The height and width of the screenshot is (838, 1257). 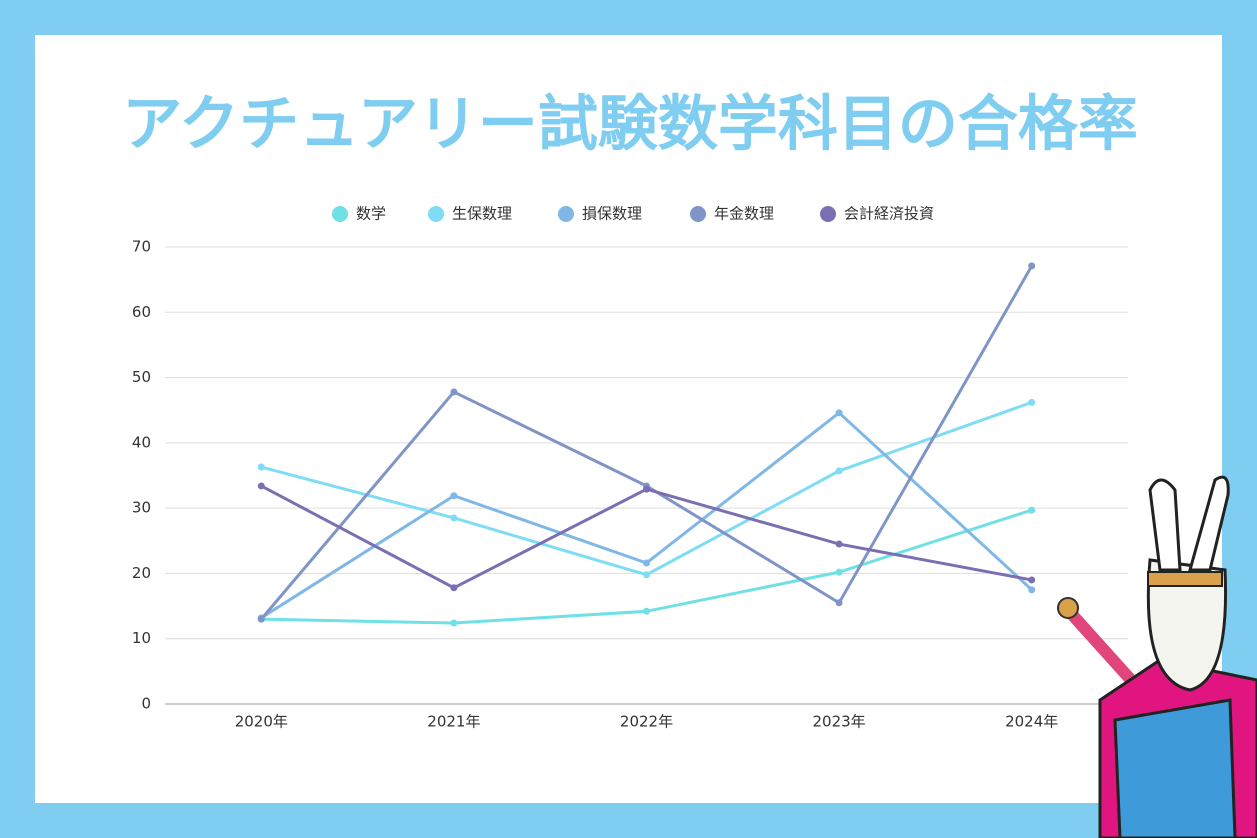 What do you see at coordinates (744, 214) in the screenshot?
I see `legend-label: 年金数理` at bounding box center [744, 214].